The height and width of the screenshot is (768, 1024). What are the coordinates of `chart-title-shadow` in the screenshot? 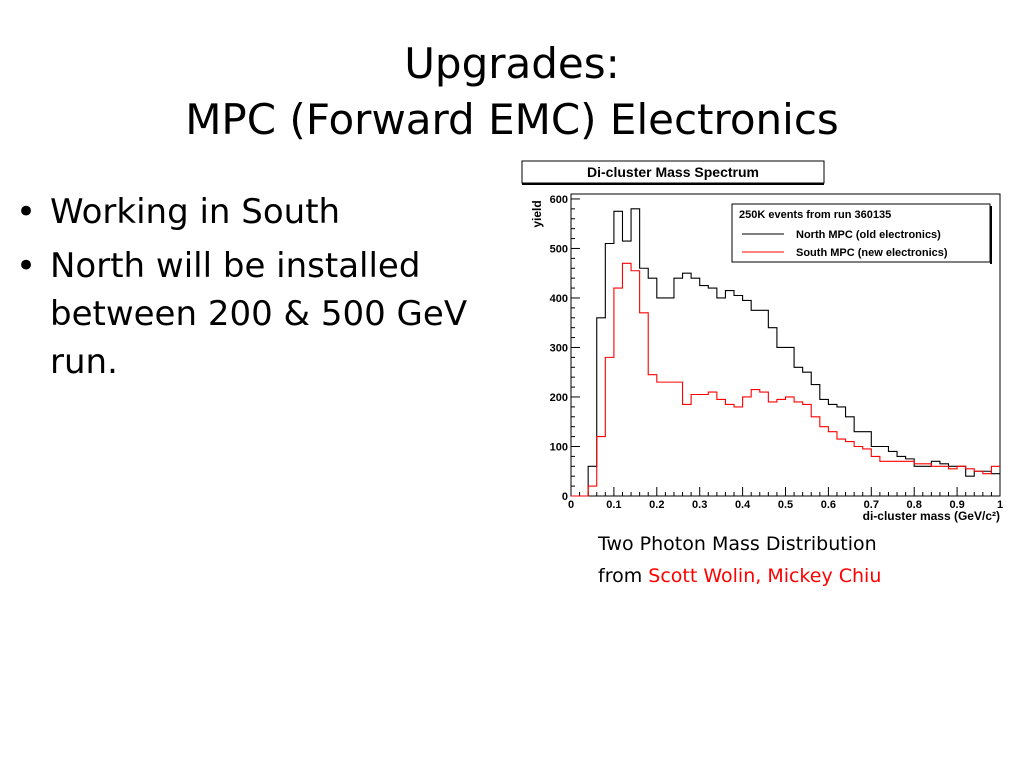 It's located at (673, 184).